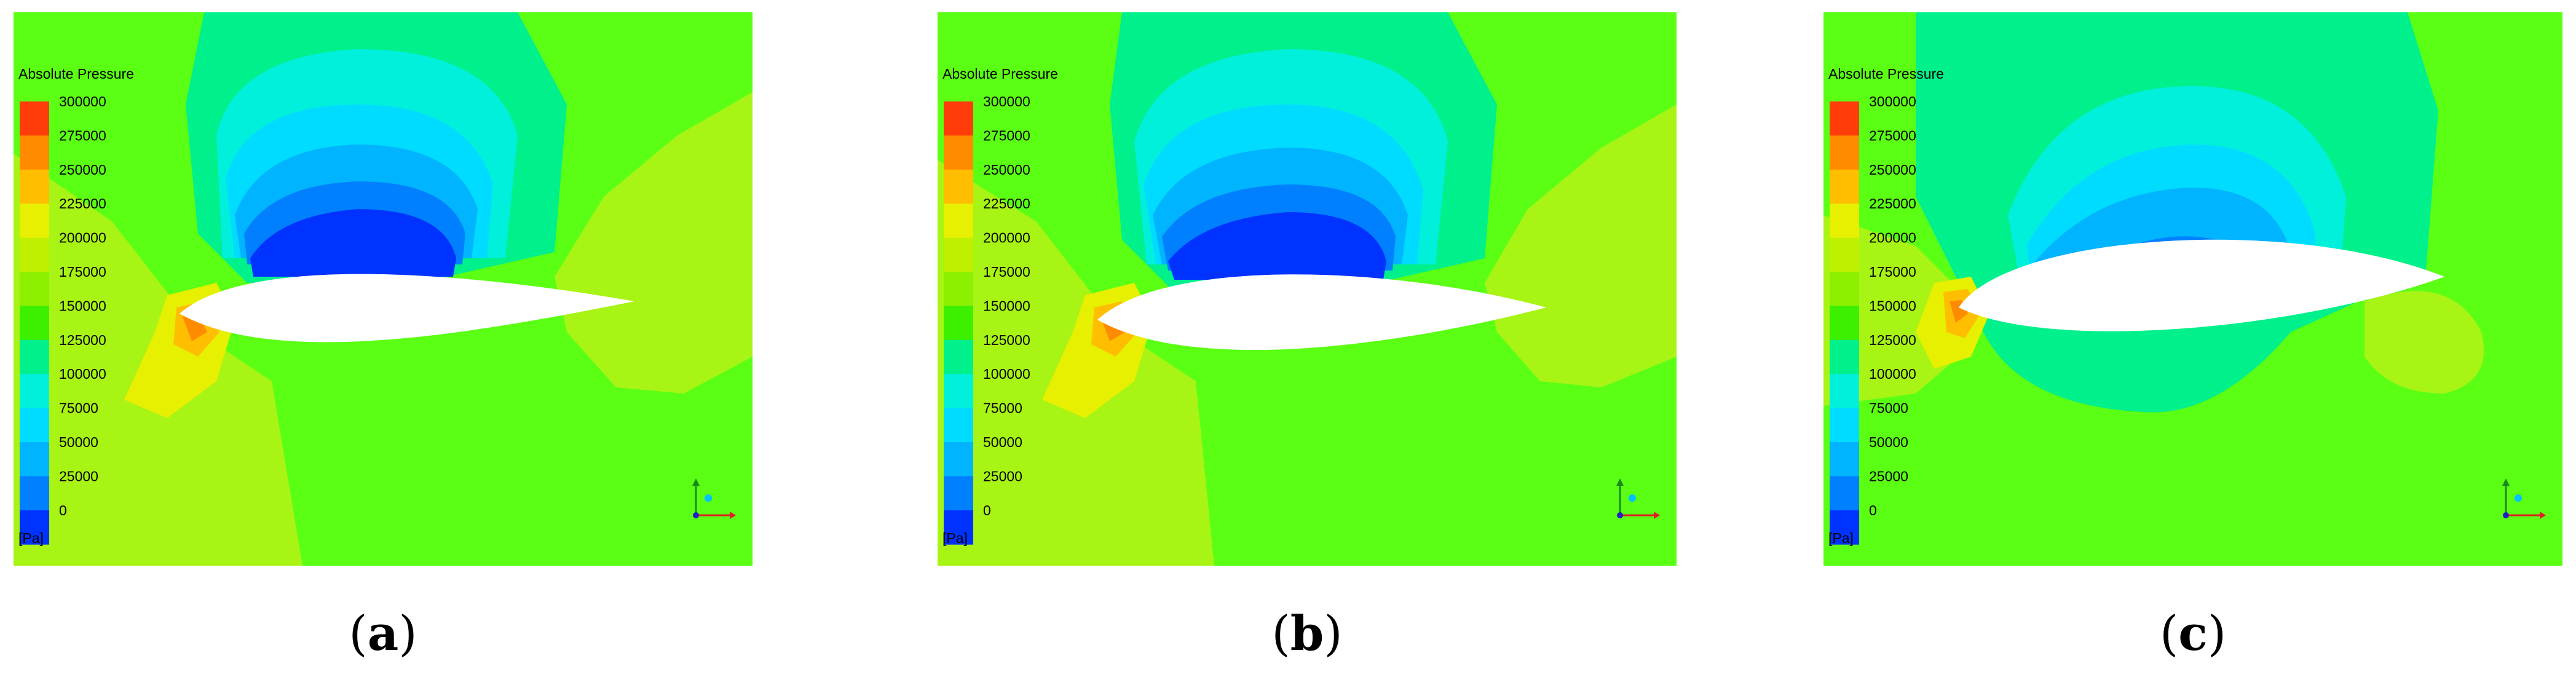 This screenshot has height=677, width=2576. I want to click on caption-b: (b), so click(1307, 634).